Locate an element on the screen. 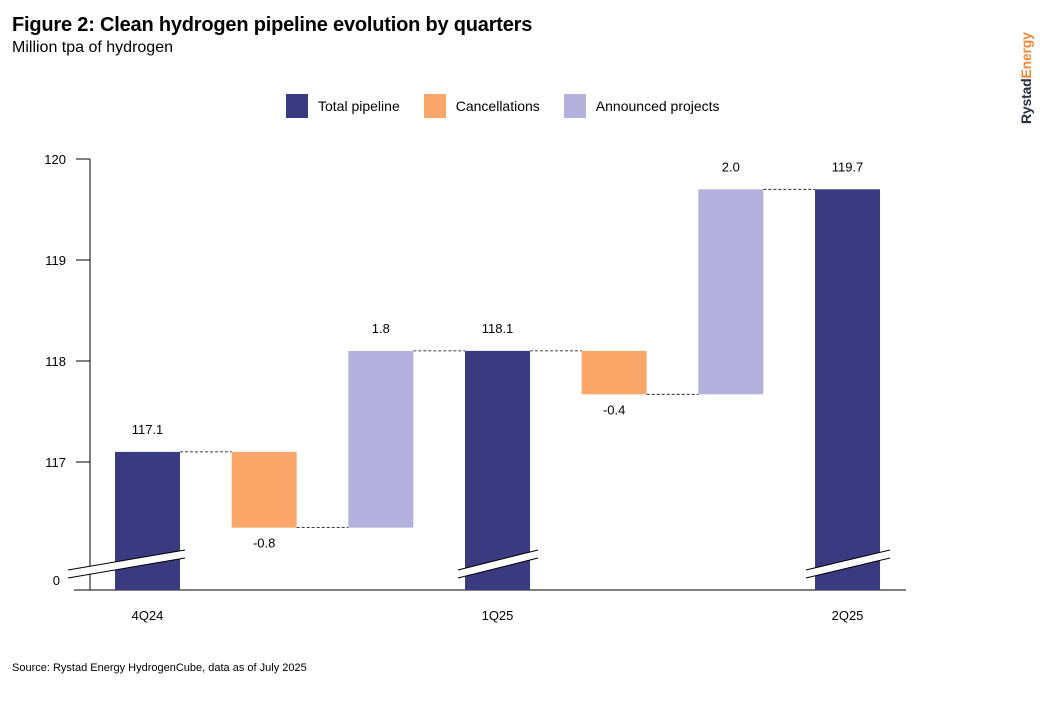 The height and width of the screenshot is (720, 1040). data-label: 118.1 is located at coordinates (498, 328).